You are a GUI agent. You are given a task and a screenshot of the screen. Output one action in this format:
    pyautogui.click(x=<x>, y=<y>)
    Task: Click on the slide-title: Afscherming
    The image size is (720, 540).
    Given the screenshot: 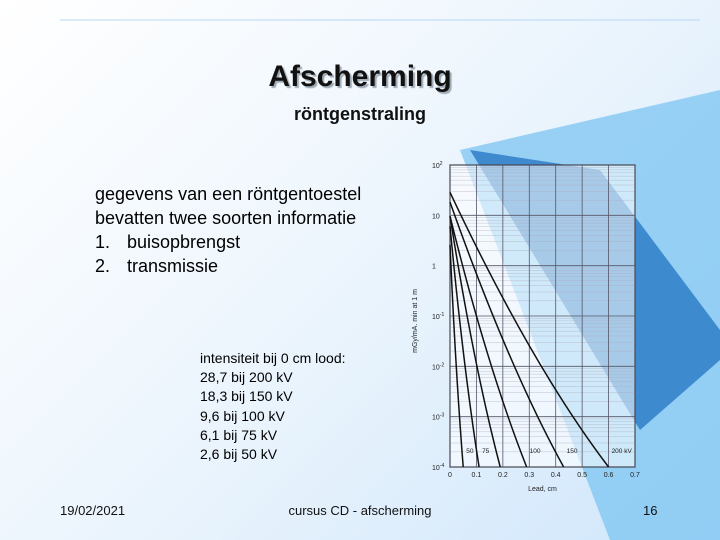 What is the action you would take?
    pyautogui.click(x=360, y=76)
    